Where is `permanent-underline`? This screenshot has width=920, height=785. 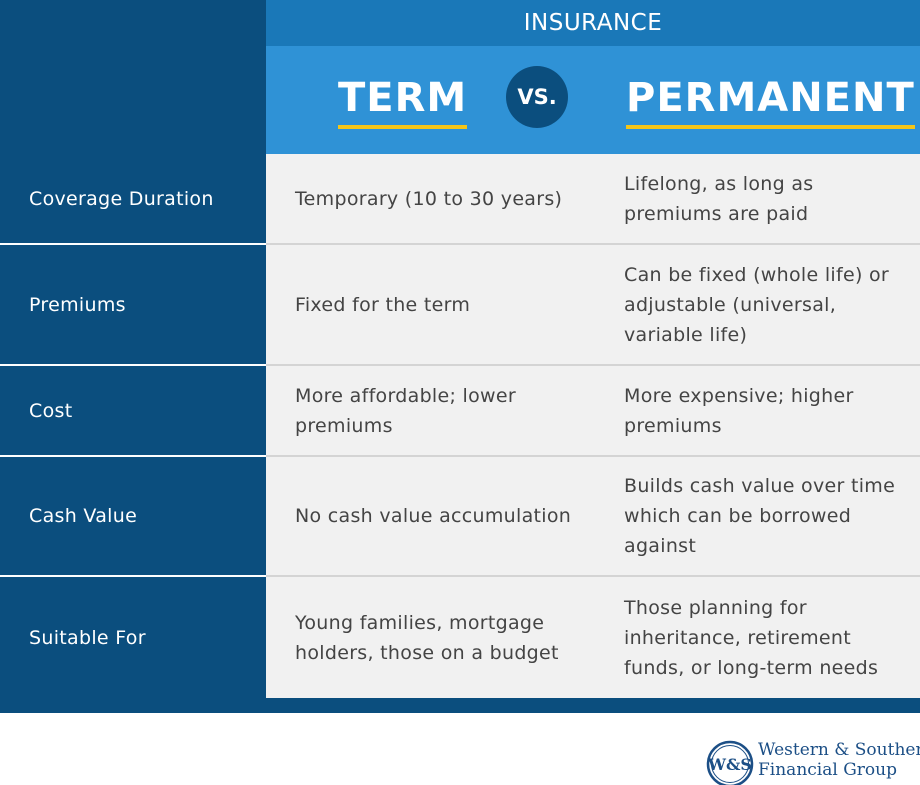
permanent-underline is located at coordinates (770, 127).